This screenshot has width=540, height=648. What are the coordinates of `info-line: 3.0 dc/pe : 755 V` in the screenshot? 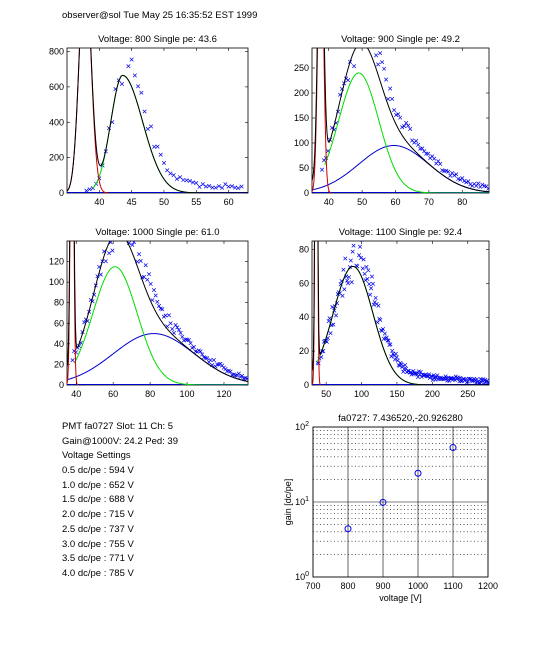 It's located at (98, 544).